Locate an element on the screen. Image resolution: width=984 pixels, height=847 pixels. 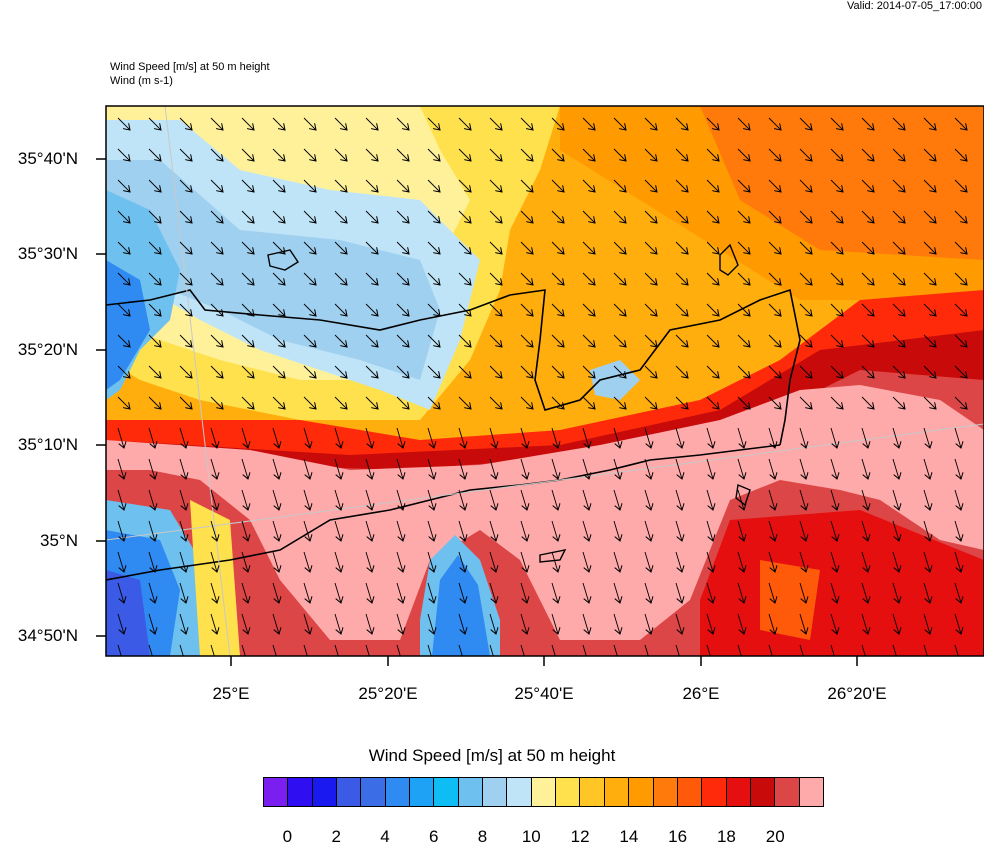
colorbar-tick-label: 12 is located at coordinates (580, 836).